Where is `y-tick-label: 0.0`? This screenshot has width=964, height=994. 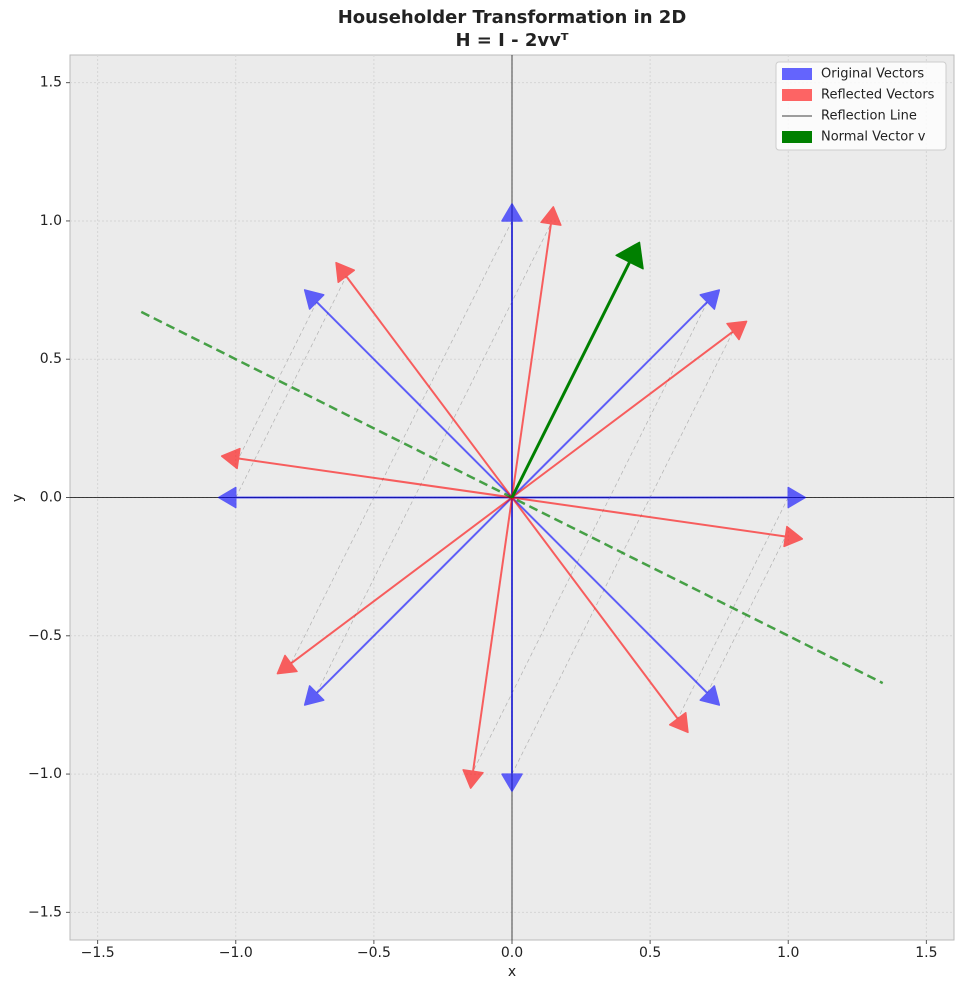
y-tick-label: 0.0 is located at coordinates (51, 498).